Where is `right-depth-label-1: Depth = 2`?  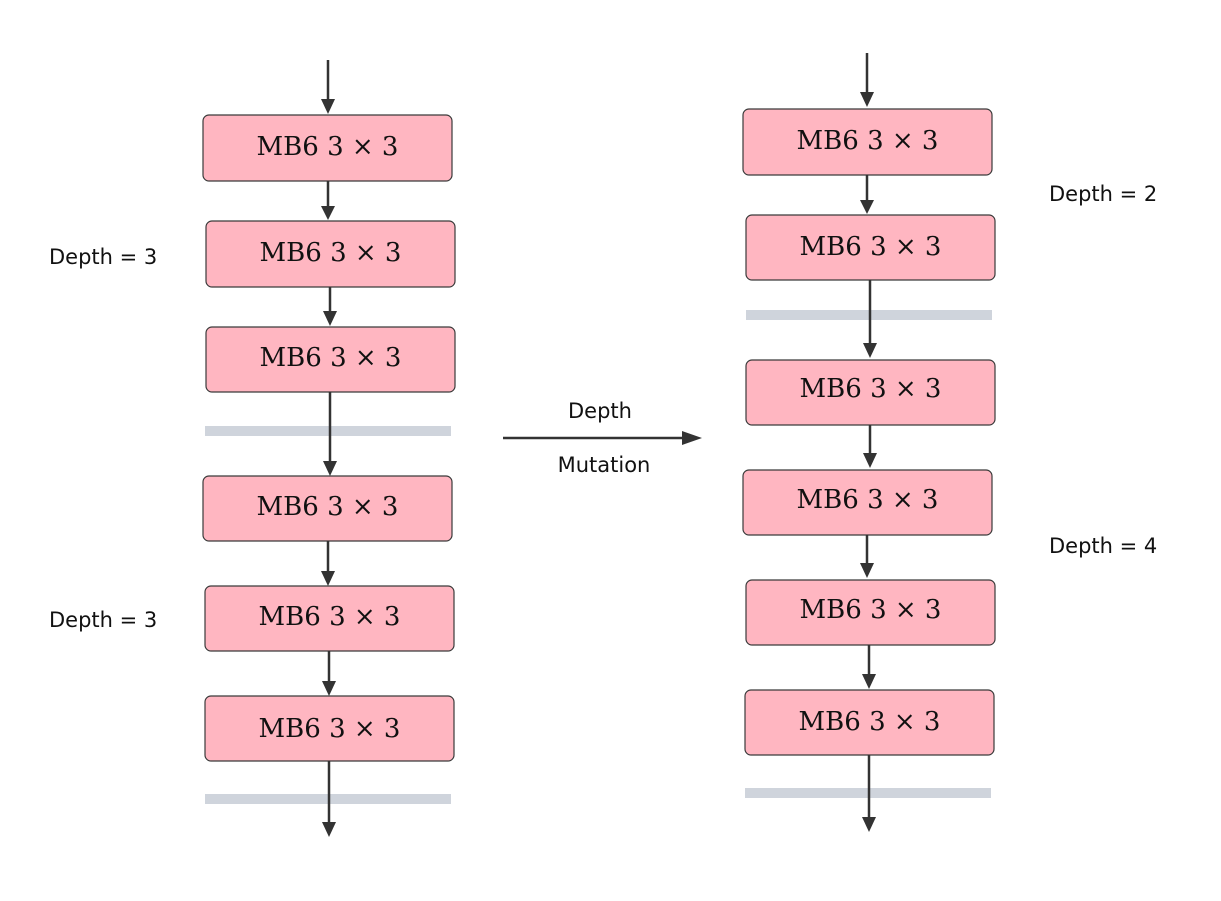 right-depth-label-1: Depth = 2 is located at coordinates (1103, 194).